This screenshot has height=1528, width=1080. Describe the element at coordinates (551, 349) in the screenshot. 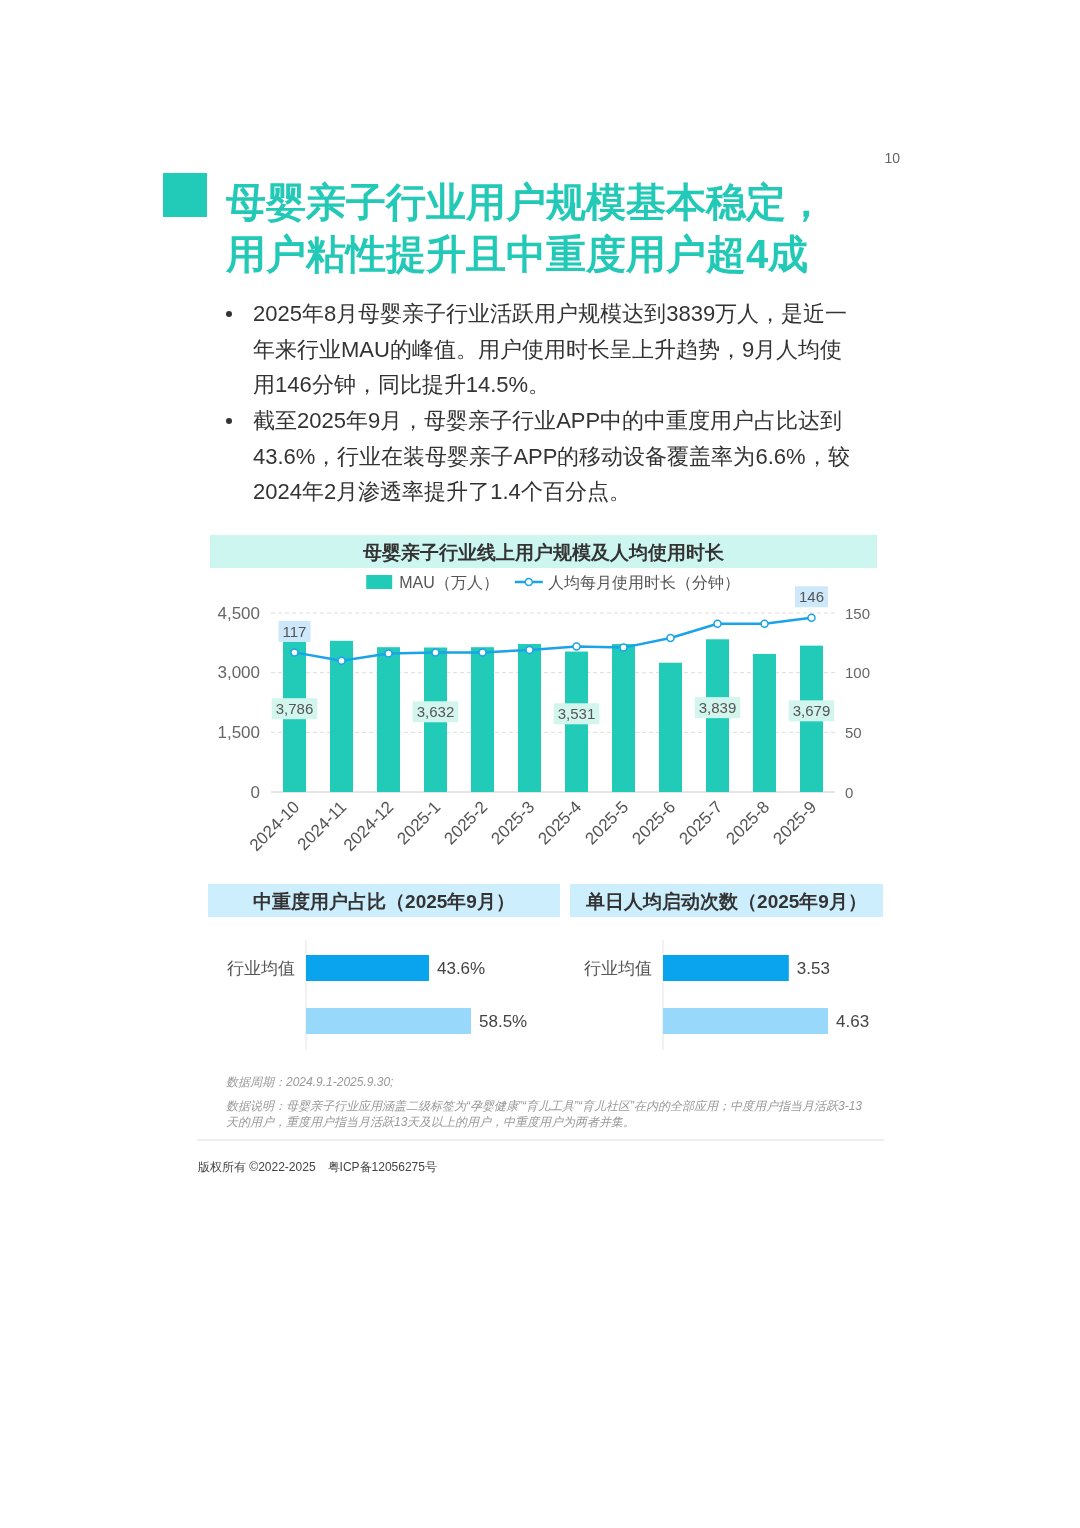

I see `text: 2025年8月母婴亲子行业活跃用户规模达到3839万人，是近一年来行业MAU的峰值。用户使用时长呈上升趋势，9月人均使用146分钟，同比提升14.5%。` at that location.